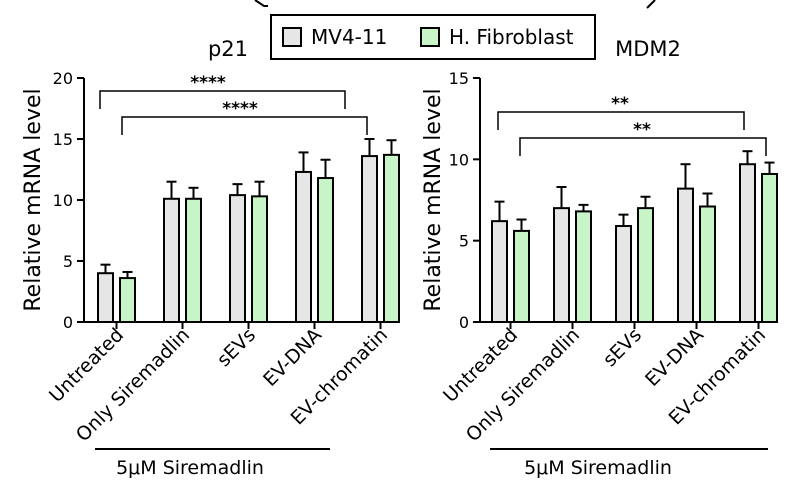 The height and width of the screenshot is (491, 792). Describe the element at coordinates (511, 37) in the screenshot. I see `legend-label: H. Fibroblast` at that location.